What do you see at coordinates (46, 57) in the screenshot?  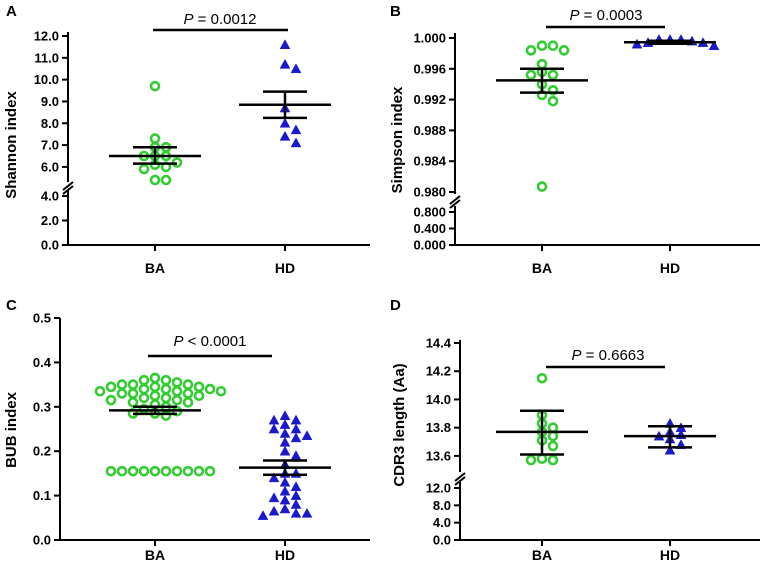 I see `panel-a-y-tick-label: 11.0` at bounding box center [46, 57].